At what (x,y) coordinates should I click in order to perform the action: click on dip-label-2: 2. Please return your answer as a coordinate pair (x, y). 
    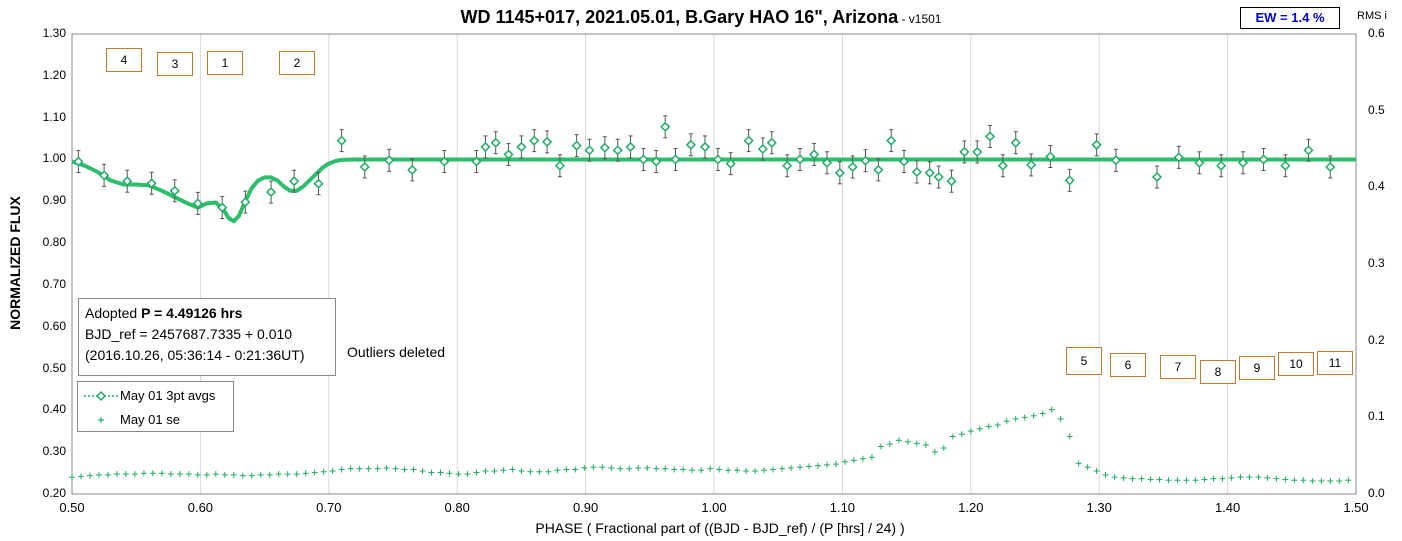
    Looking at the image, I should click on (297, 63).